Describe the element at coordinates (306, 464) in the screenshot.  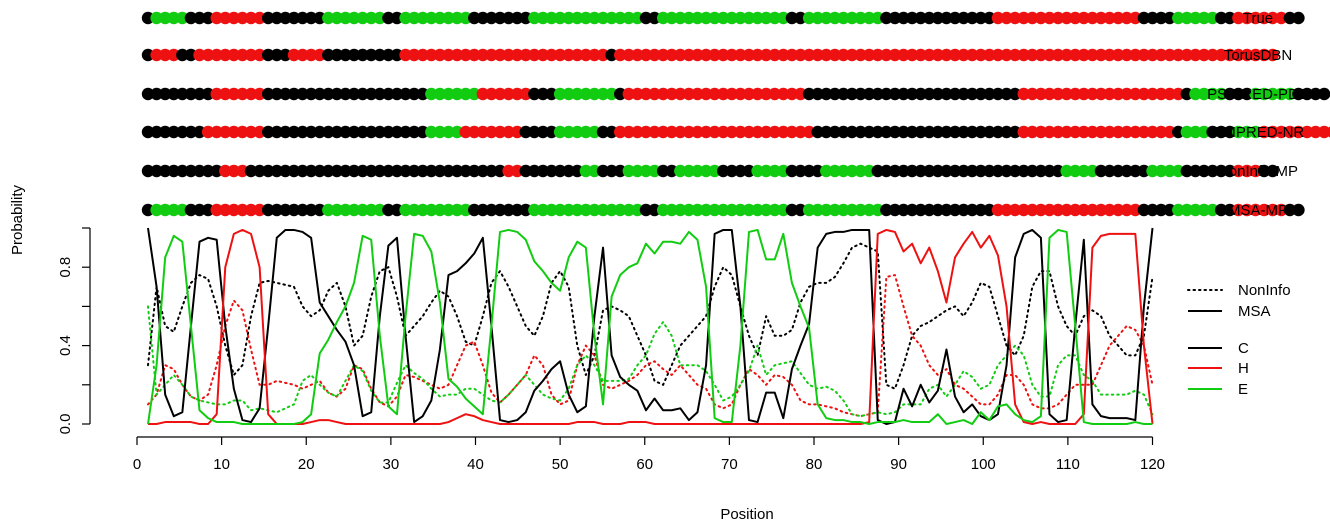
I see `x-tick-label: 20` at that location.